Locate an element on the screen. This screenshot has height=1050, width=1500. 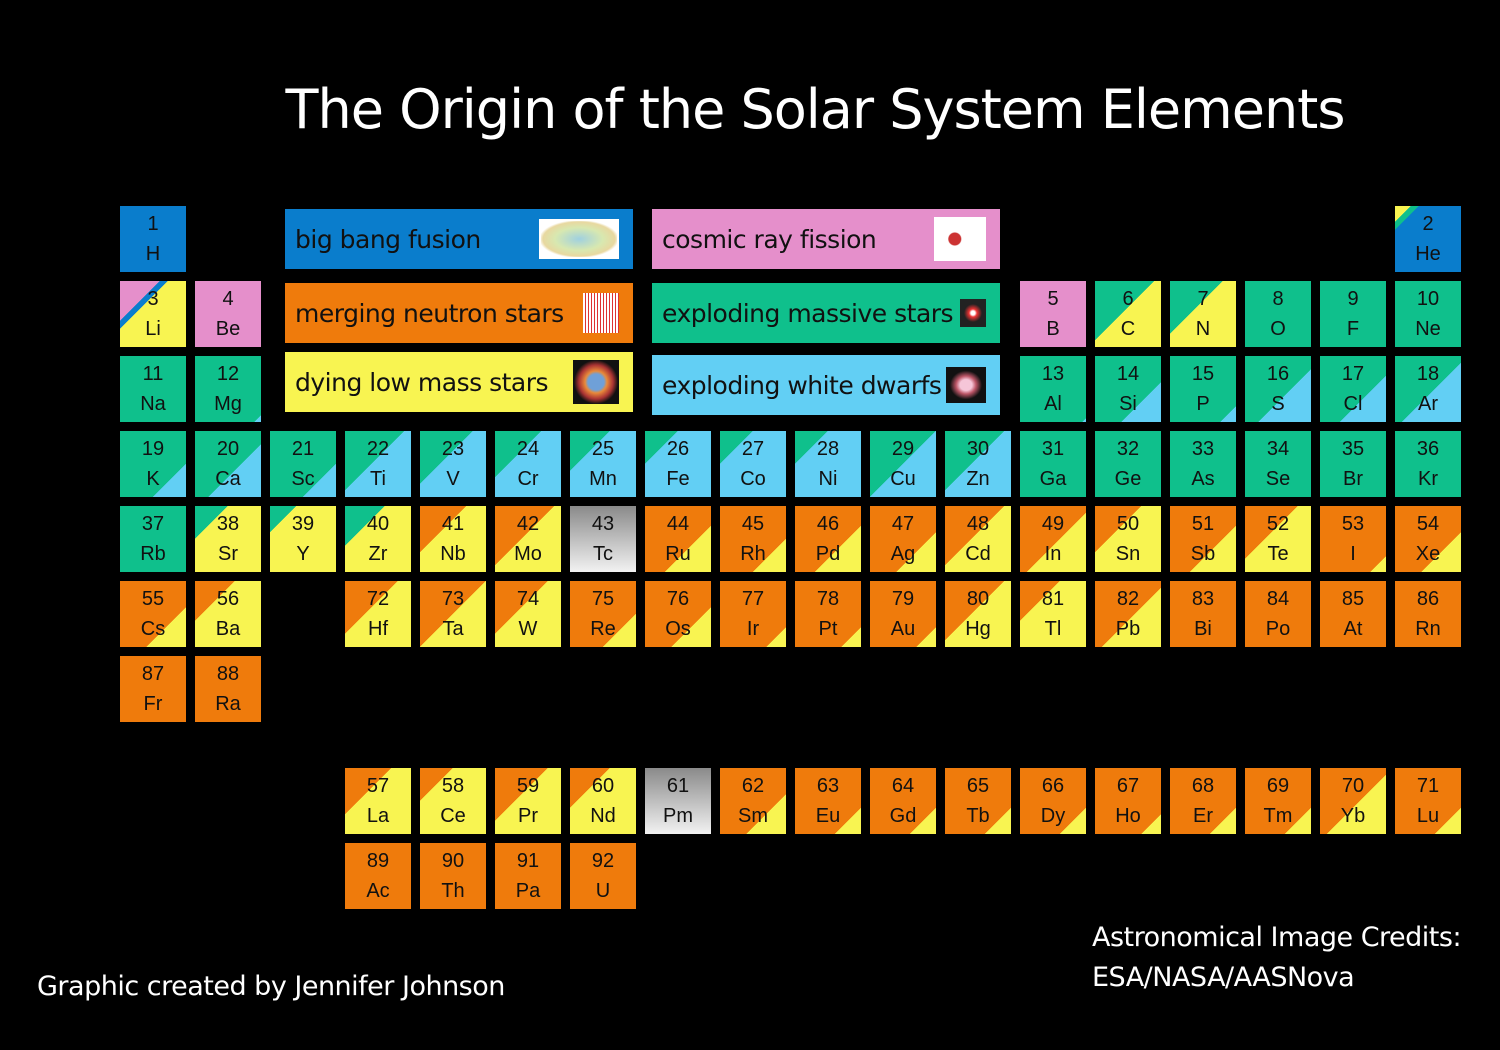
element-symbol: Be is located at coordinates (228, 329).